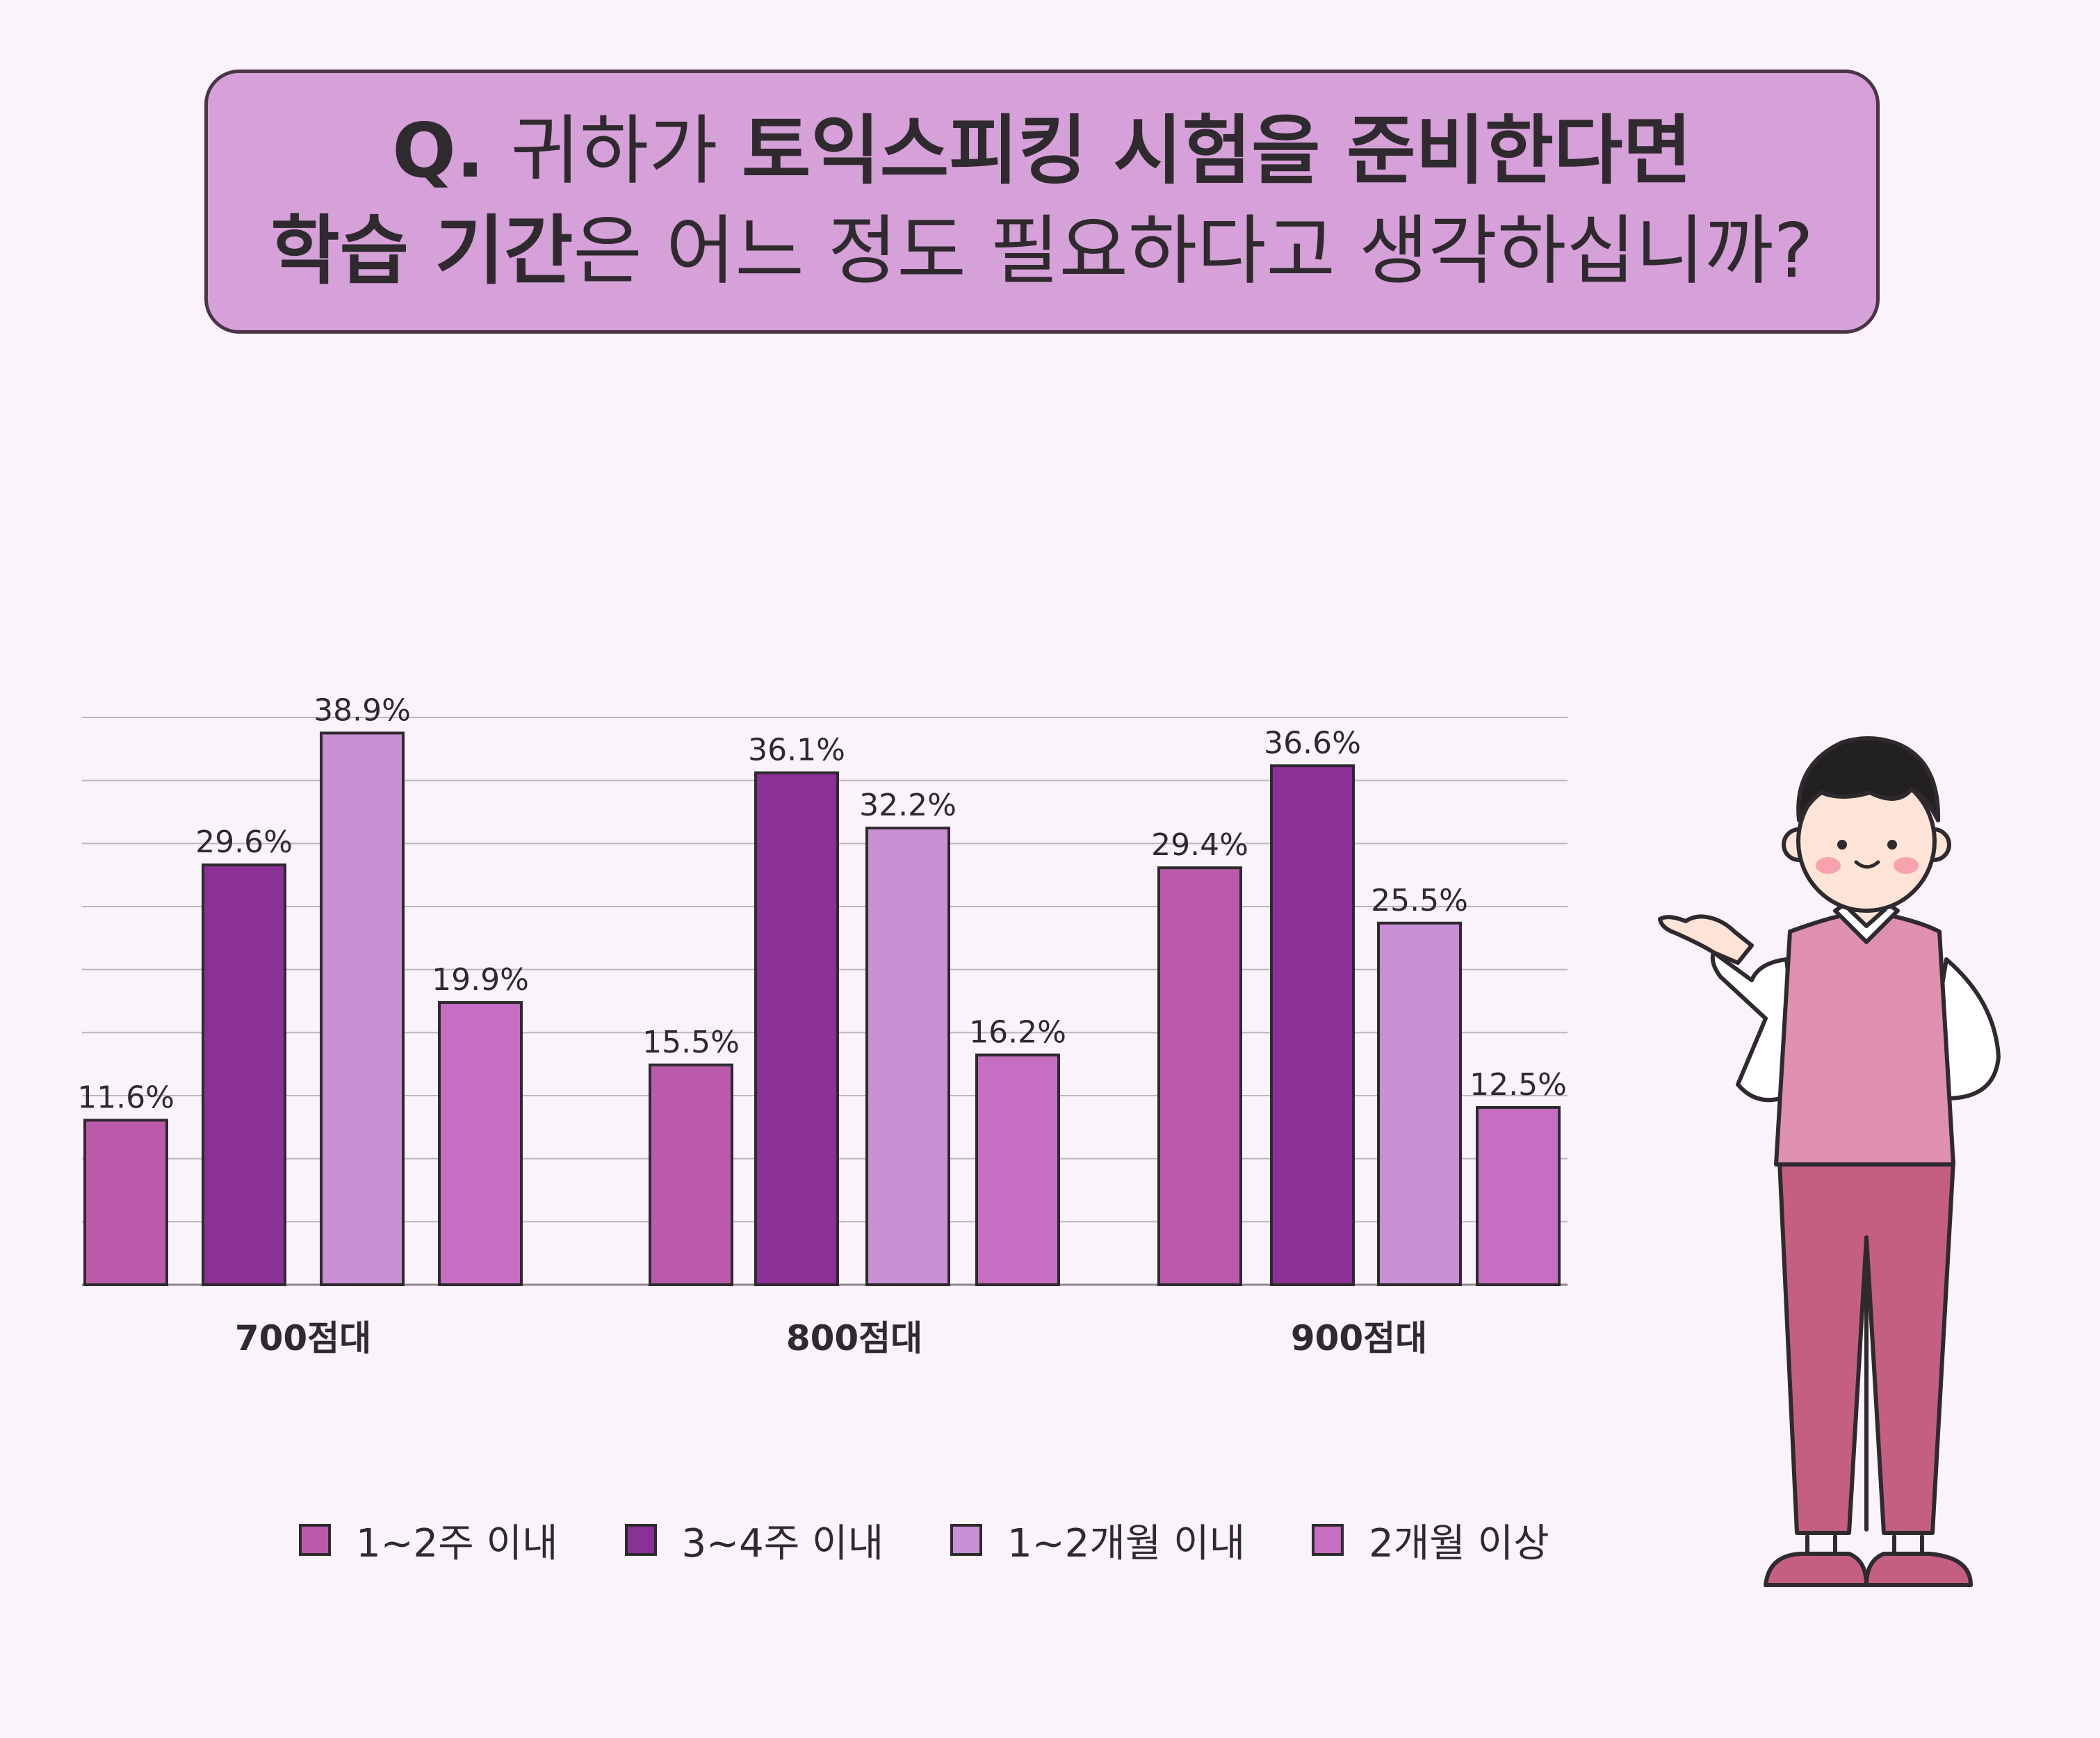  Describe the element at coordinates (796, 750) in the screenshot. I see `value-label: 36.1%` at that location.